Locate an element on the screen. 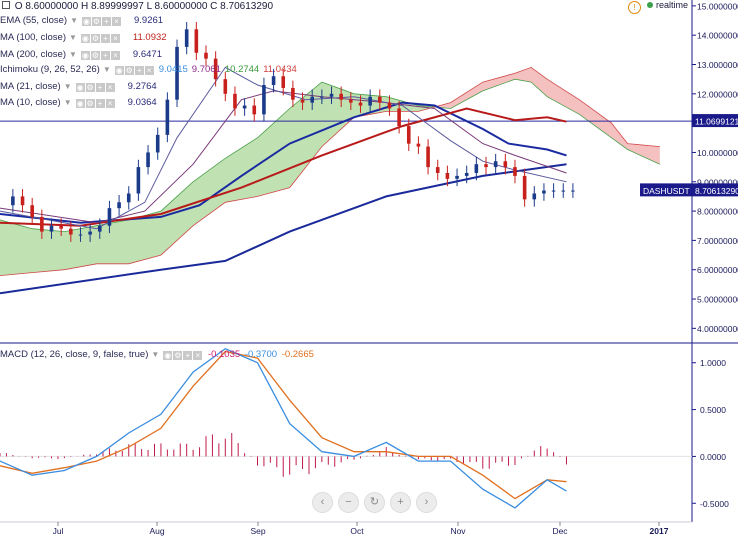 This screenshot has width=738, height=540. legend-row: MA (200, close) ▼ ◉ ⚙ + × 9.6471 is located at coordinates (81, 55).